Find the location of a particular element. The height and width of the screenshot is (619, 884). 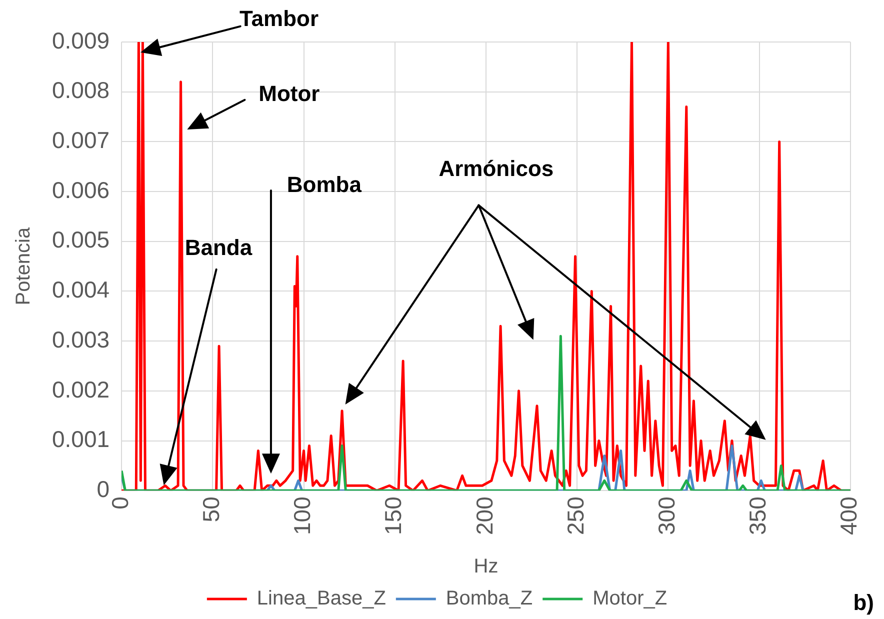

y-tick-label: 0.004 is located at coordinates (81, 289).